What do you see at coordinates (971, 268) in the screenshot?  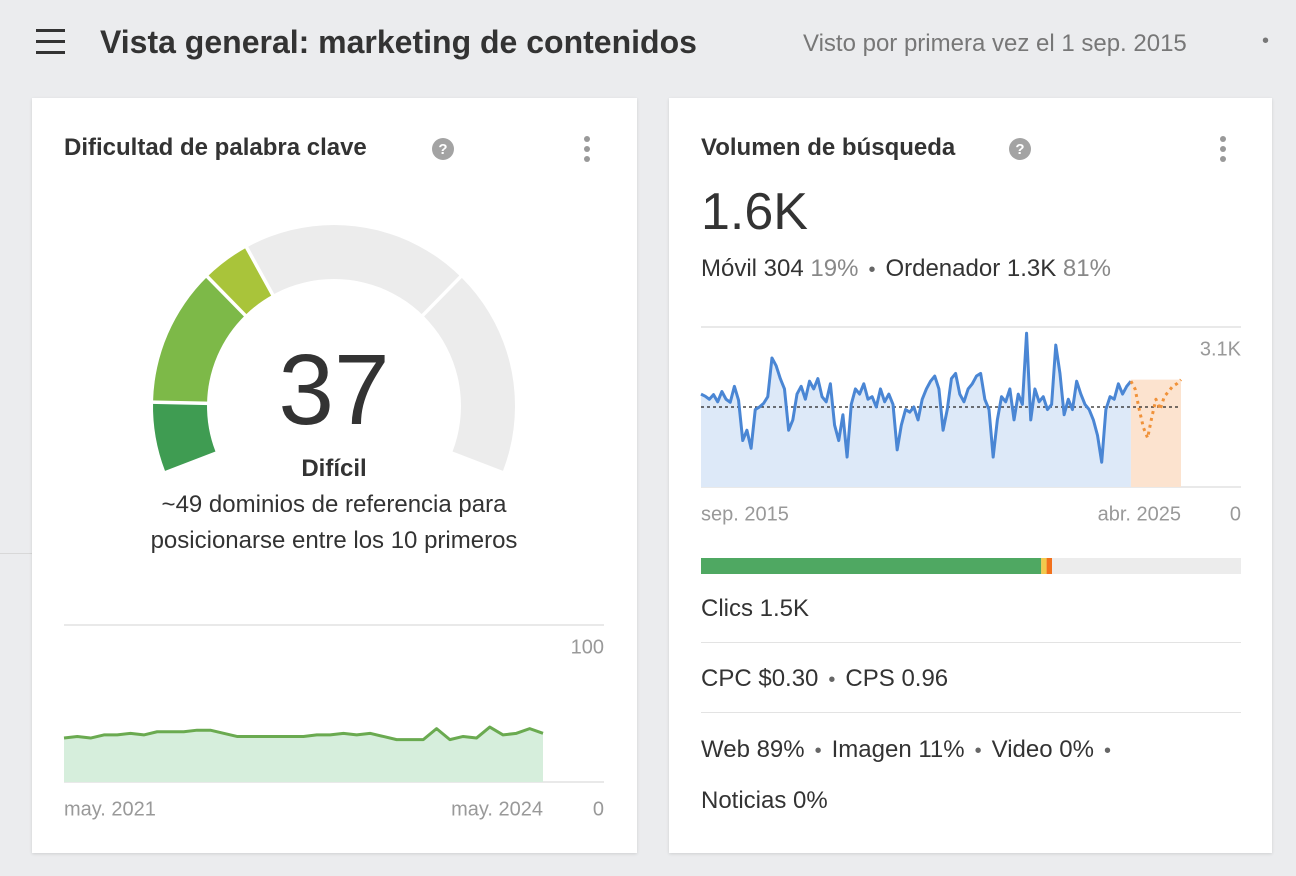 I see `breakdown-label: Ordenador 1.3K` at bounding box center [971, 268].